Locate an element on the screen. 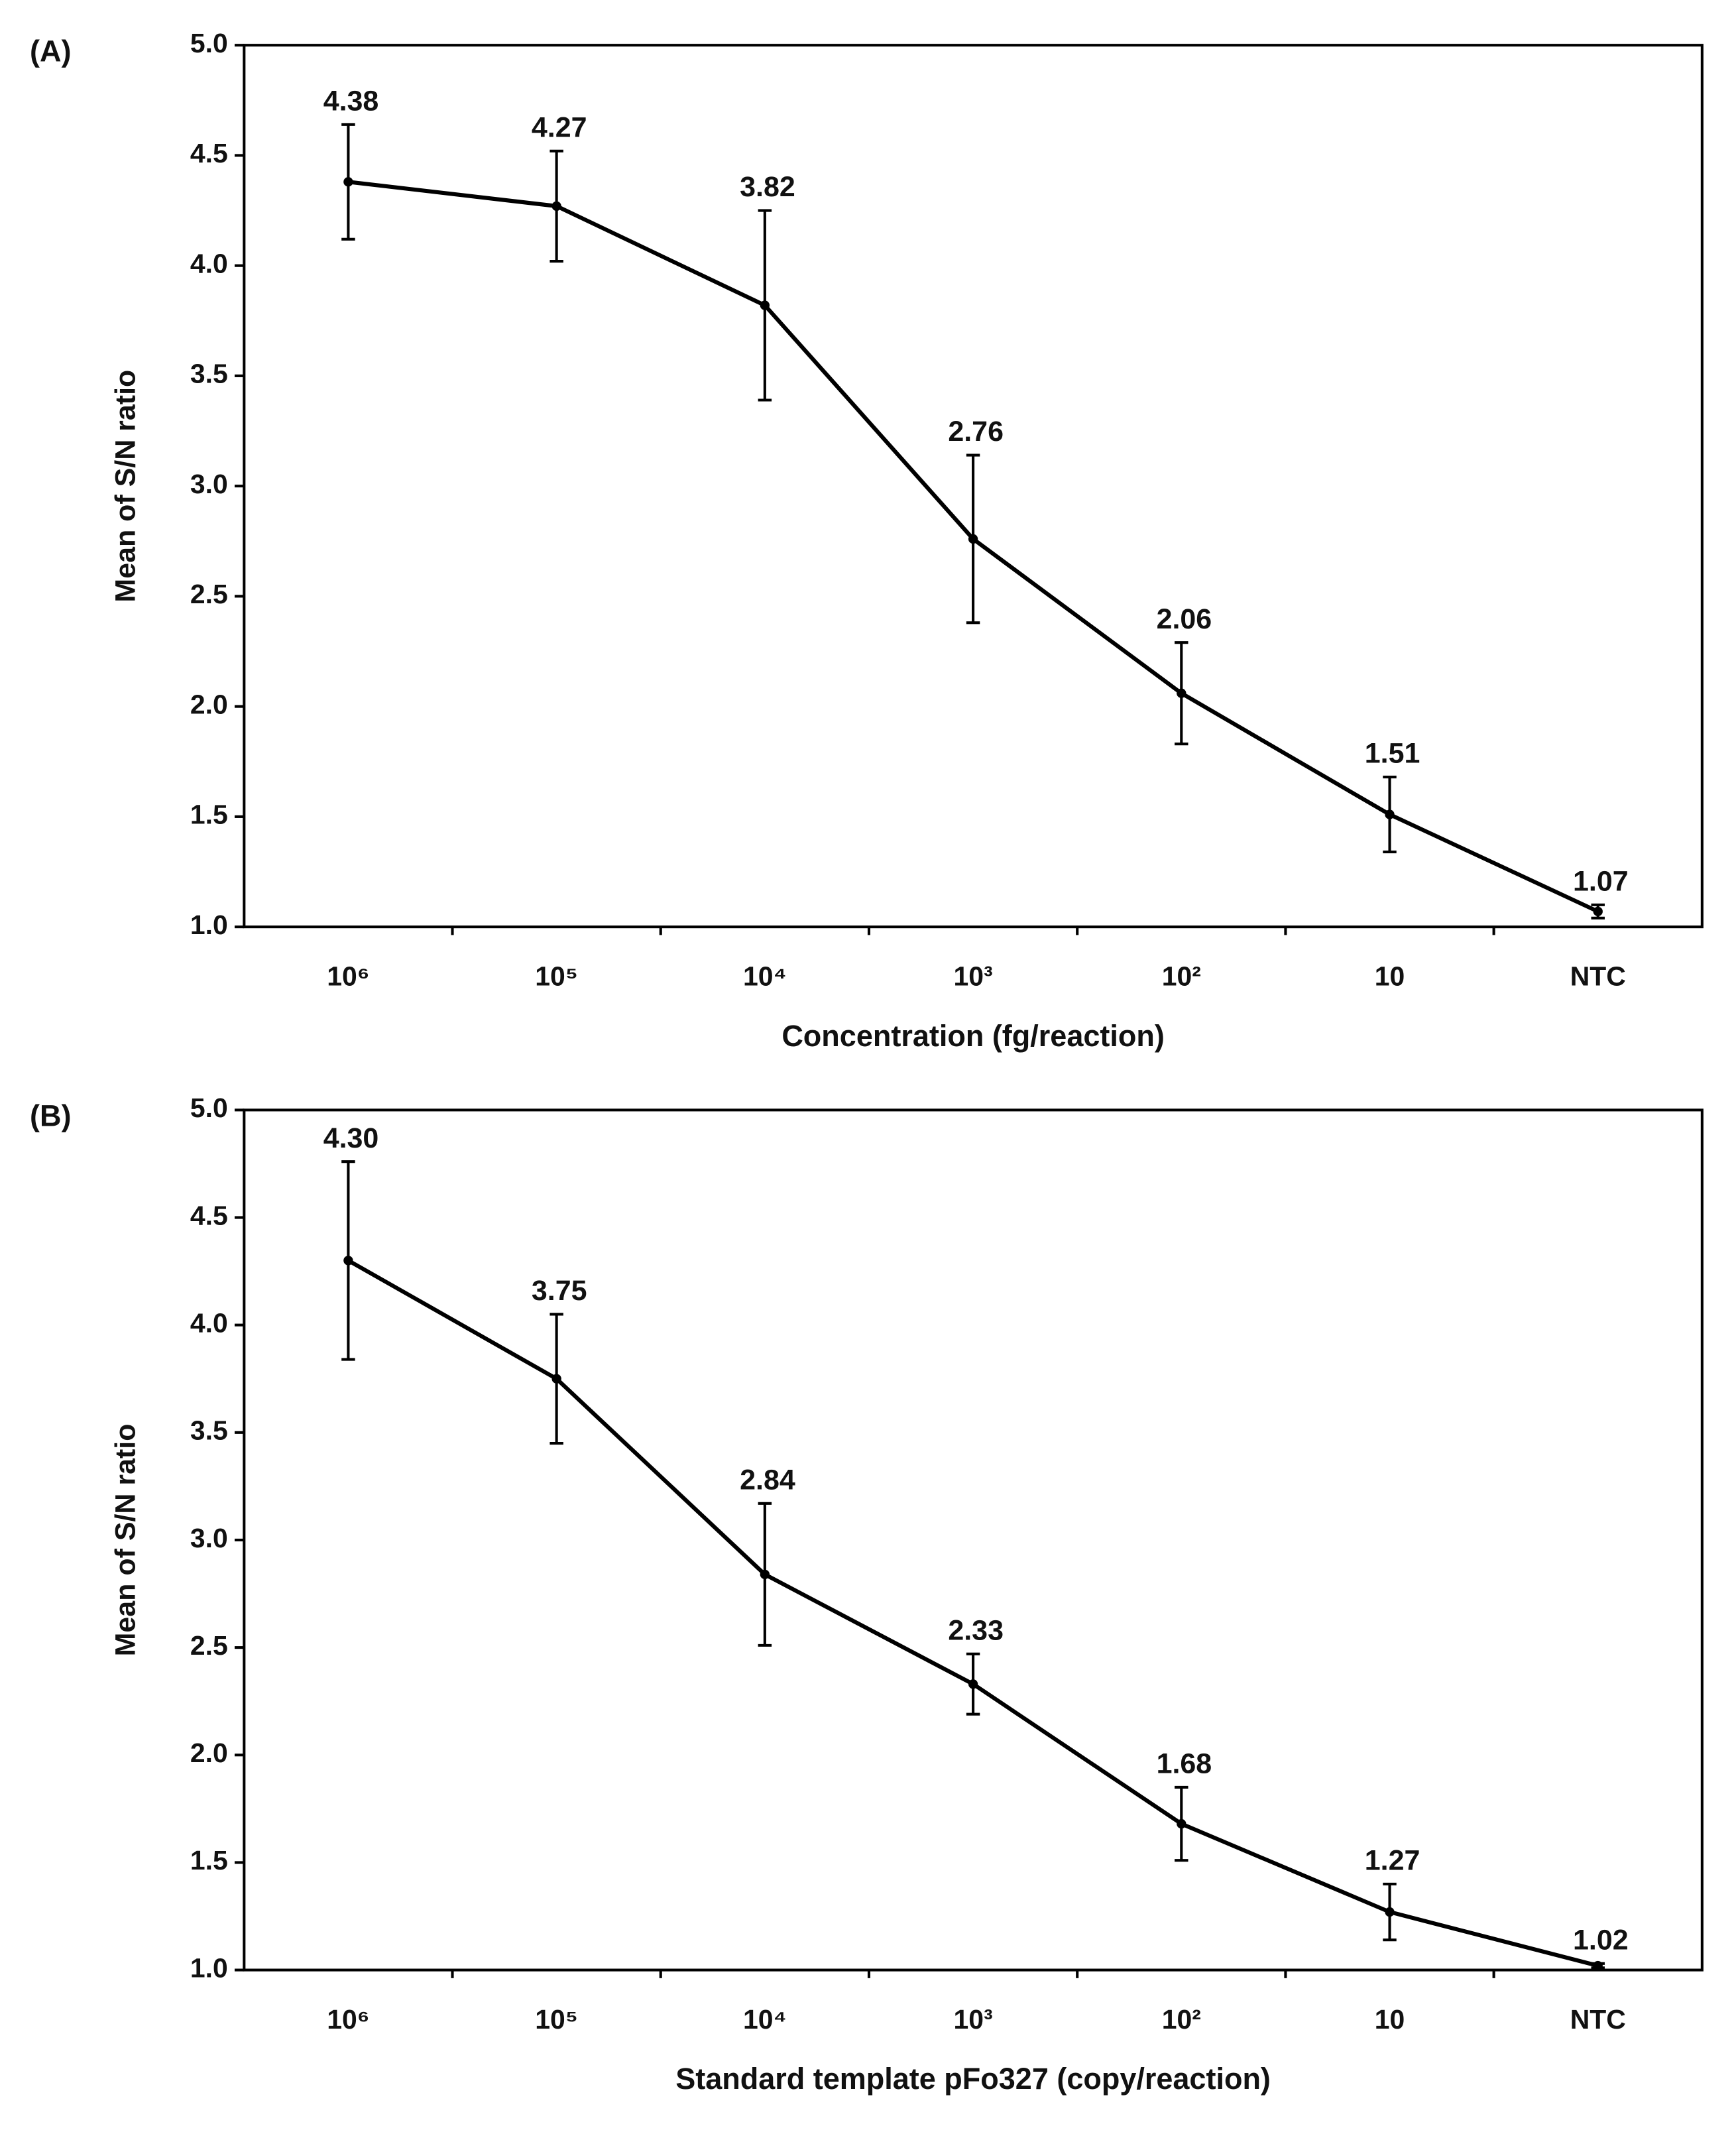  data-label: 1.51 is located at coordinates (1392, 754).